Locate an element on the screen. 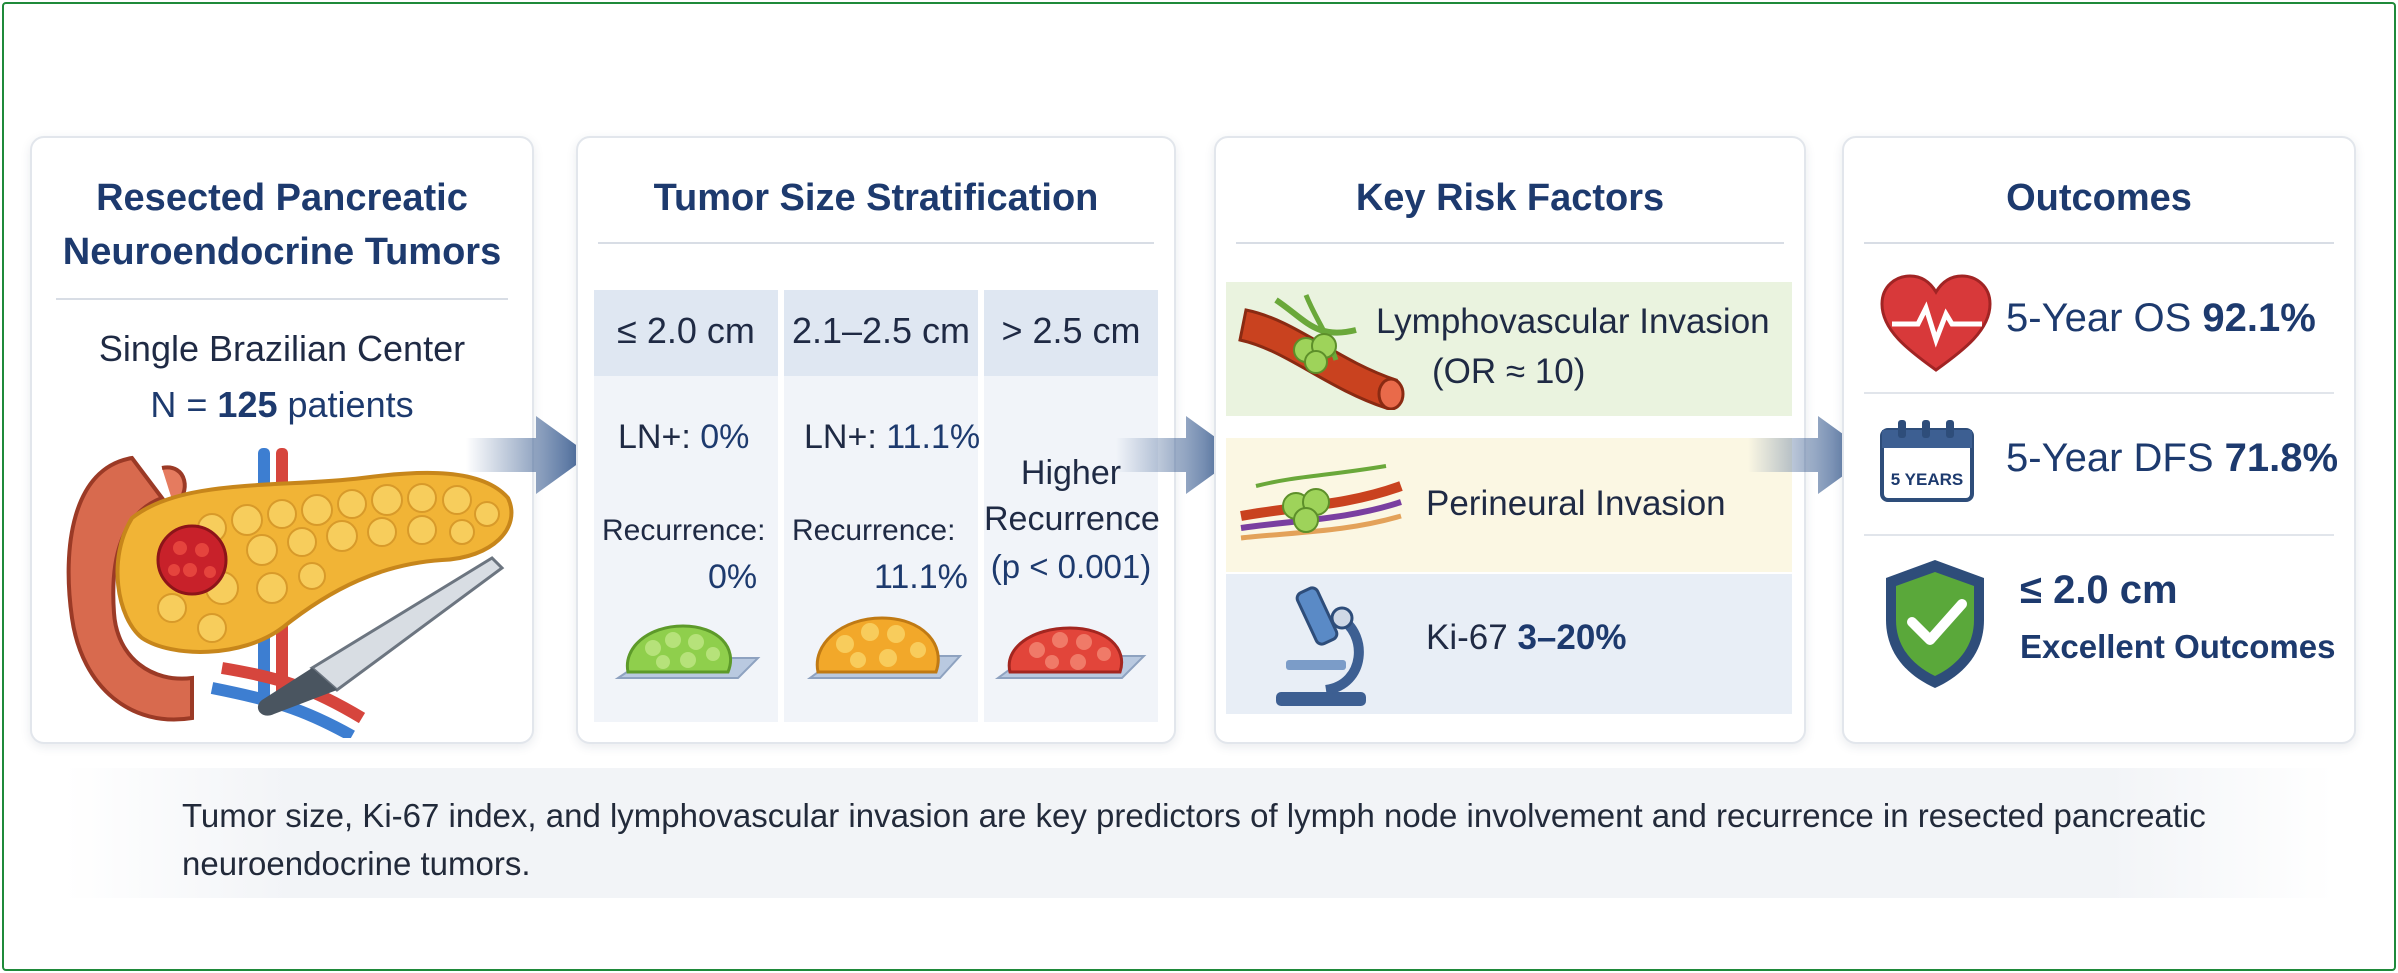  cohort-title-line2: Neuroendocrine Tumors is located at coordinates (282, 252).